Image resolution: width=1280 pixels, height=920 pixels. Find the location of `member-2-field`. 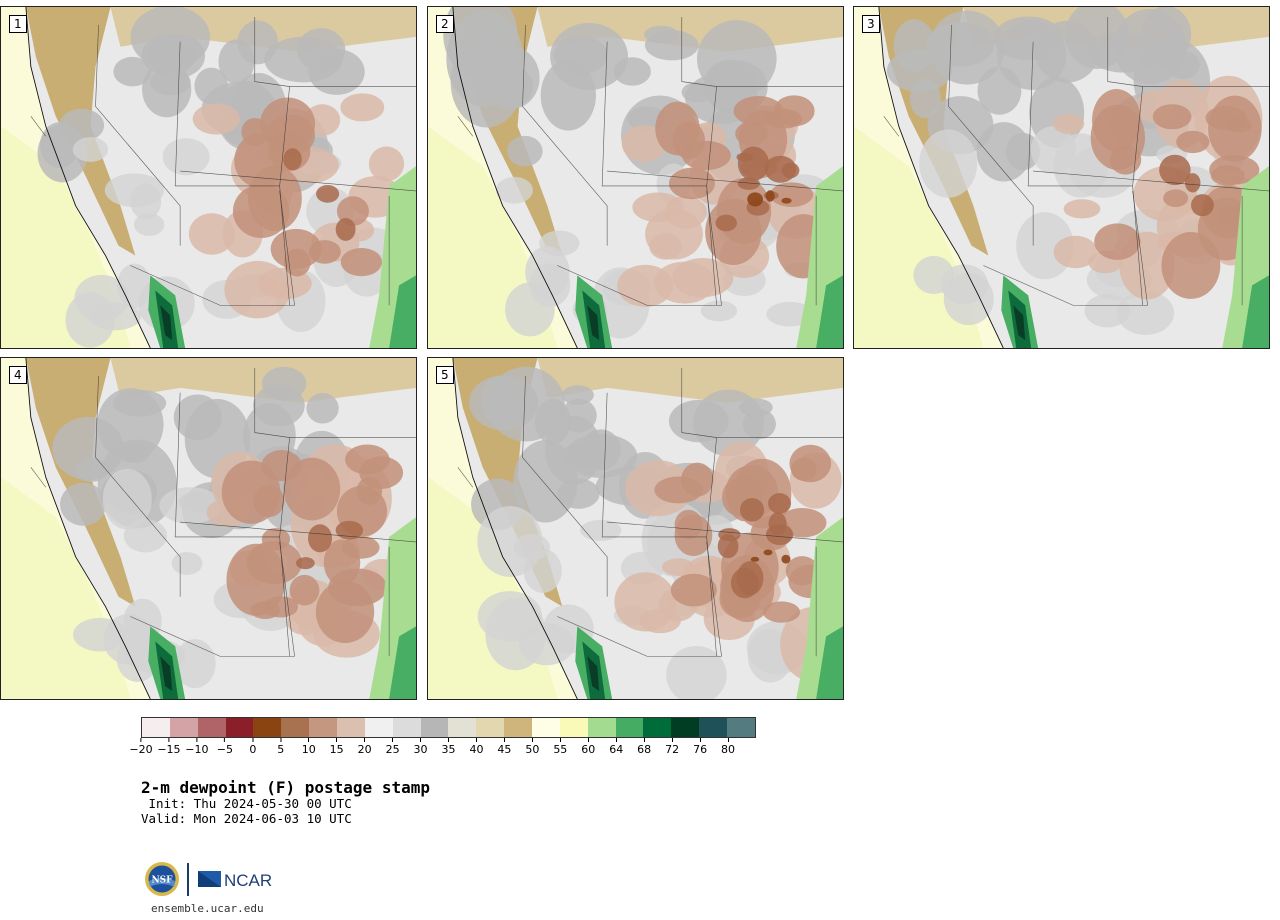

member-2-field is located at coordinates (635, 177).